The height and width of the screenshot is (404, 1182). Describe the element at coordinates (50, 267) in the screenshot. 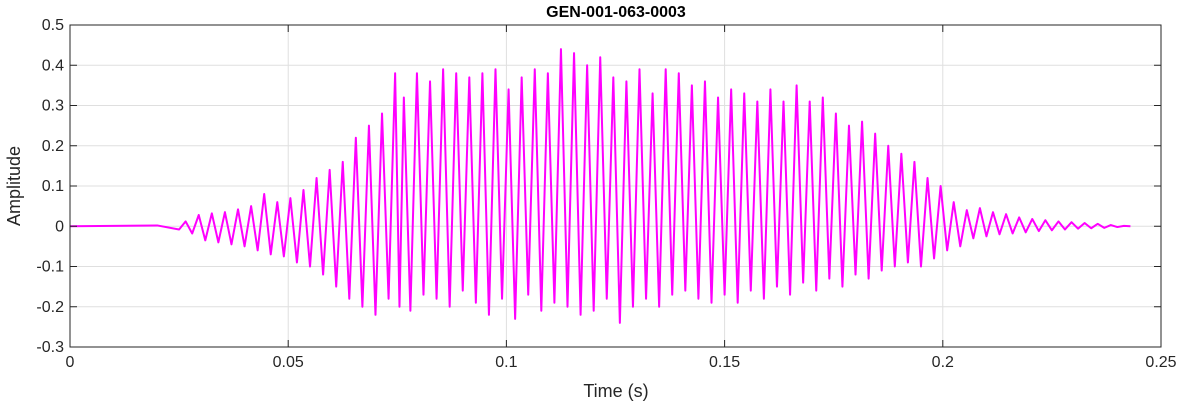

I see `y-tick-label: -0.1` at that location.